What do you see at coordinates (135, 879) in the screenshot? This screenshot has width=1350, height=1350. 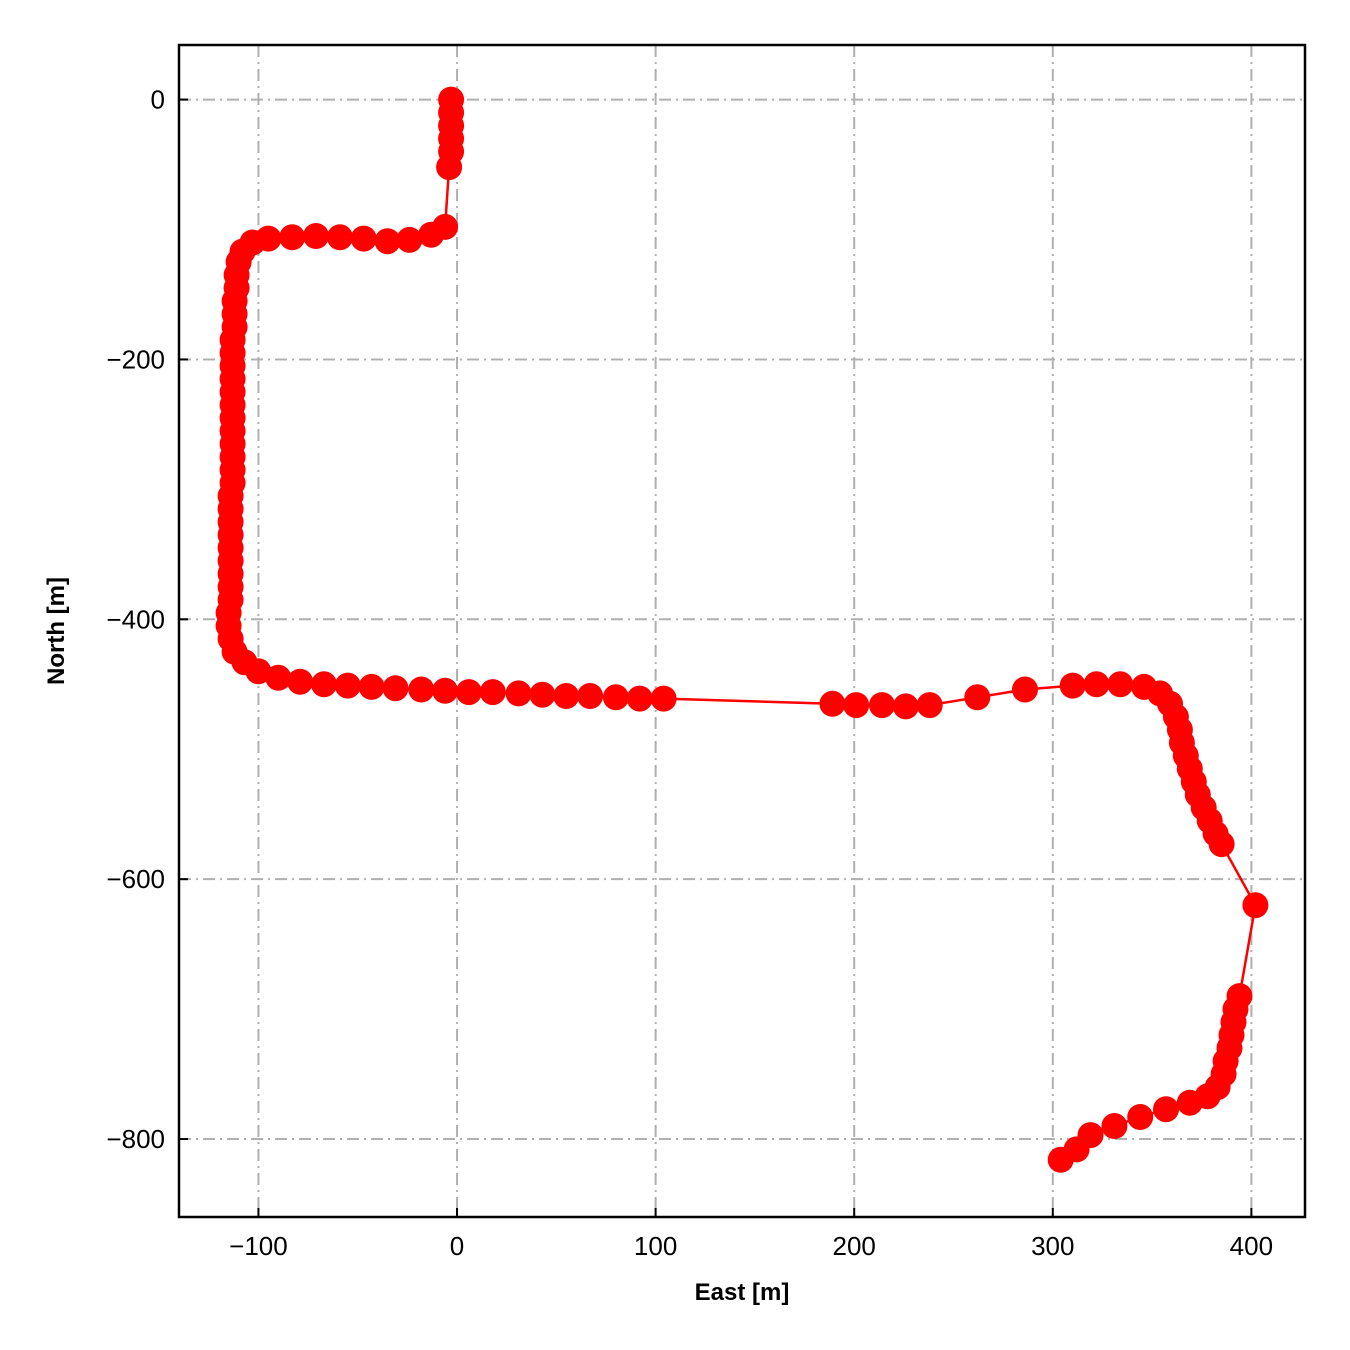 I see `y-tick-label: −600` at bounding box center [135, 879].